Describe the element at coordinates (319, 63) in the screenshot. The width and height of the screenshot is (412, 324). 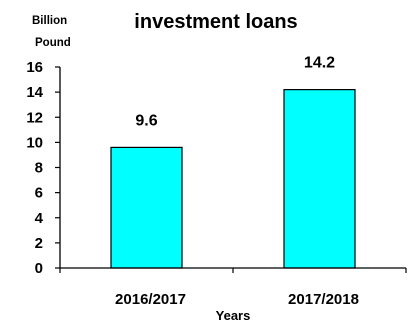
I see `data-label: 14.2` at that location.